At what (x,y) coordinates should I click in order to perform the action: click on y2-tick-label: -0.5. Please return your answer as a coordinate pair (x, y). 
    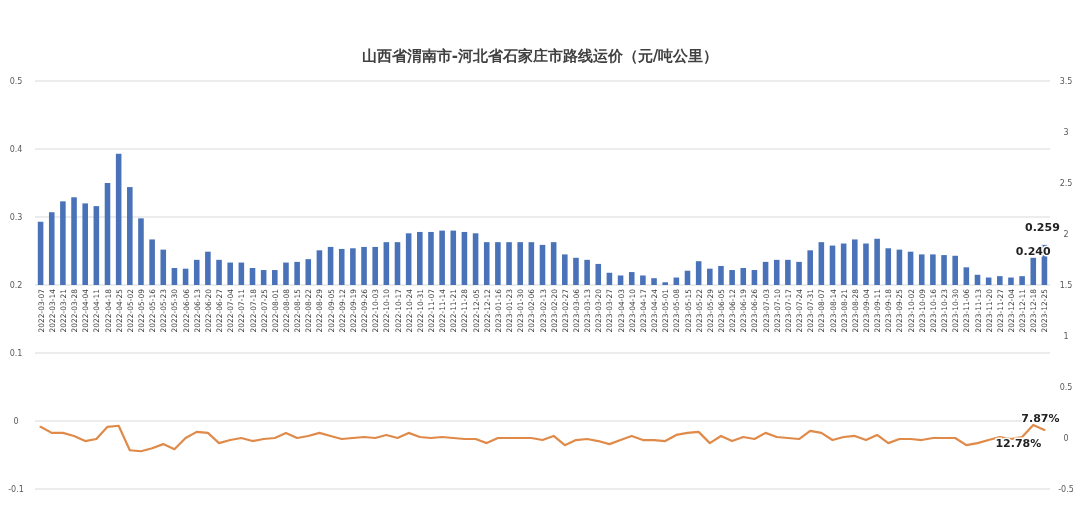
    Looking at the image, I should click on (1066, 489).